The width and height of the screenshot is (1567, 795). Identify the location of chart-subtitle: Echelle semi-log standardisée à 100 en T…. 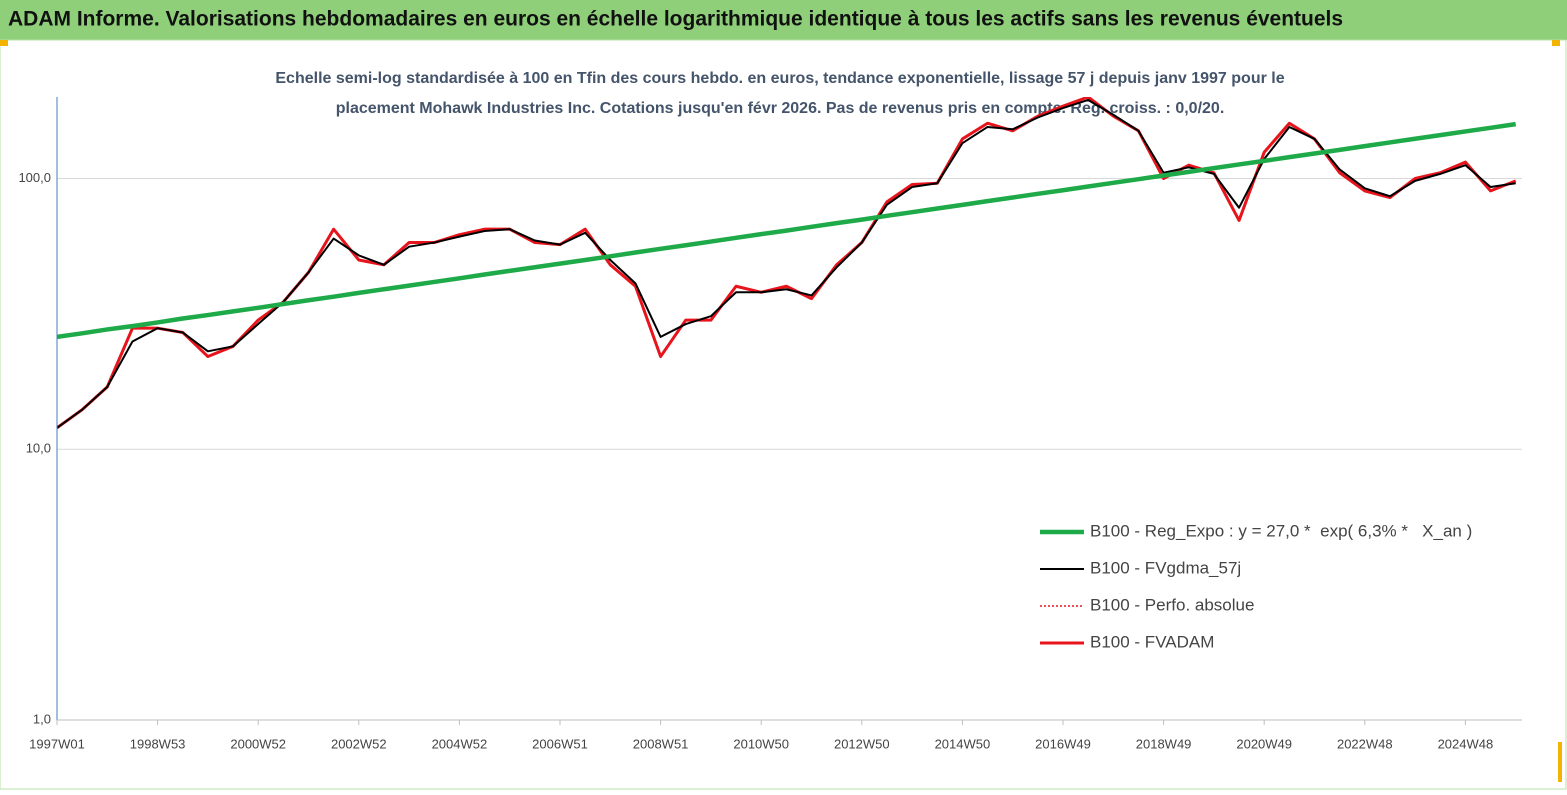
(779, 78).